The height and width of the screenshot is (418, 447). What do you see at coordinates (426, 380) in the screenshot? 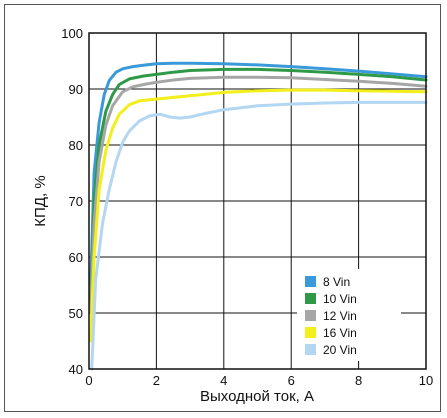
I see `x-tick-label: 10` at bounding box center [426, 380].